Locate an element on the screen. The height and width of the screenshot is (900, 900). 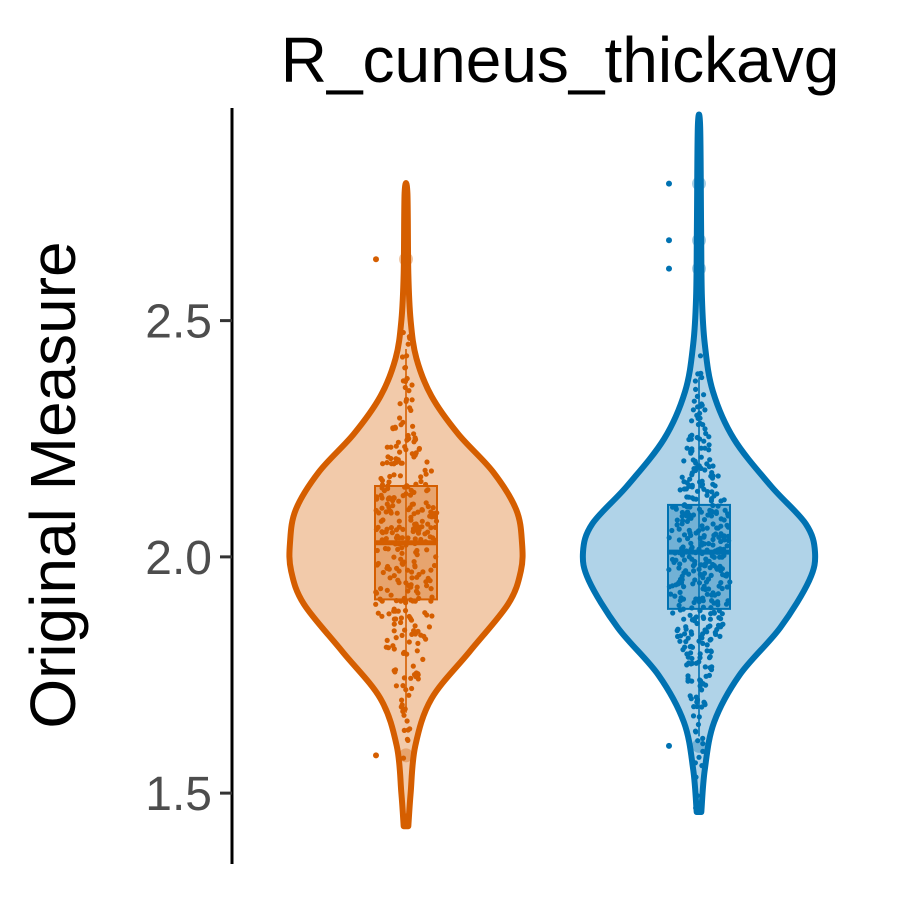
y-axis-label: Original Measure is located at coordinates (53, 484).